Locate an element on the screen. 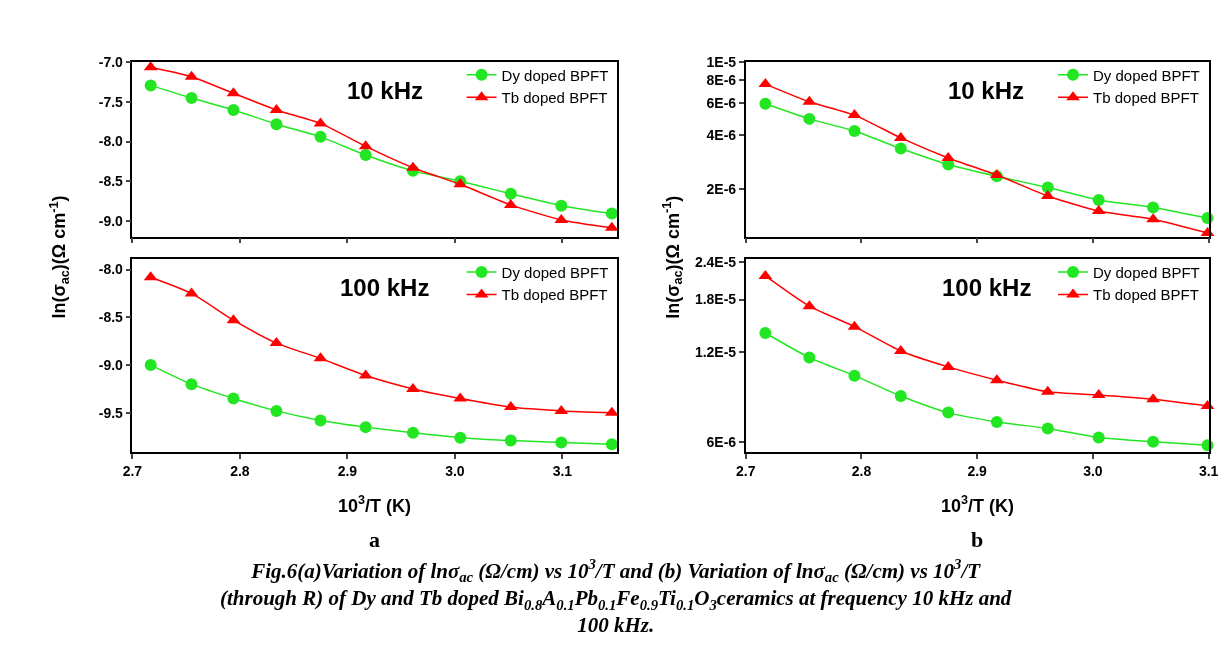 The width and height of the screenshot is (1232, 650). y-tick-label: -7.5 is located at coordinates (111, 101).